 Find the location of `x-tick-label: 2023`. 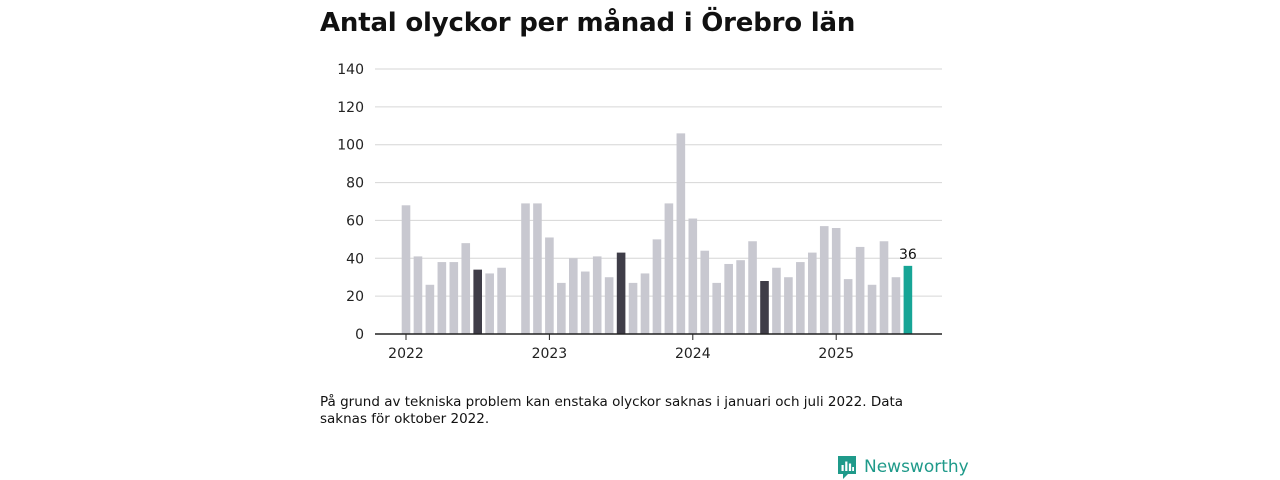

x-tick-label: 2023 is located at coordinates (550, 354).